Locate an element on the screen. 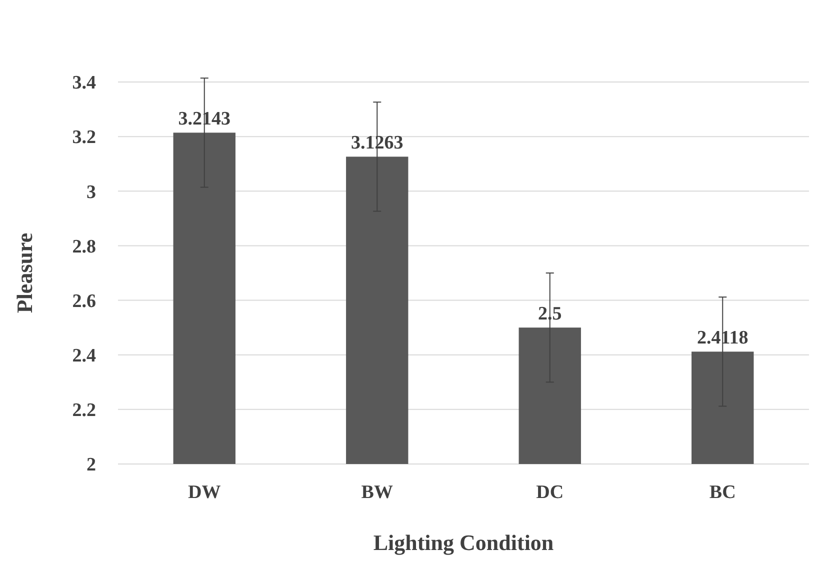 The image size is (817, 572). x-tick-label: BW is located at coordinates (377, 492).